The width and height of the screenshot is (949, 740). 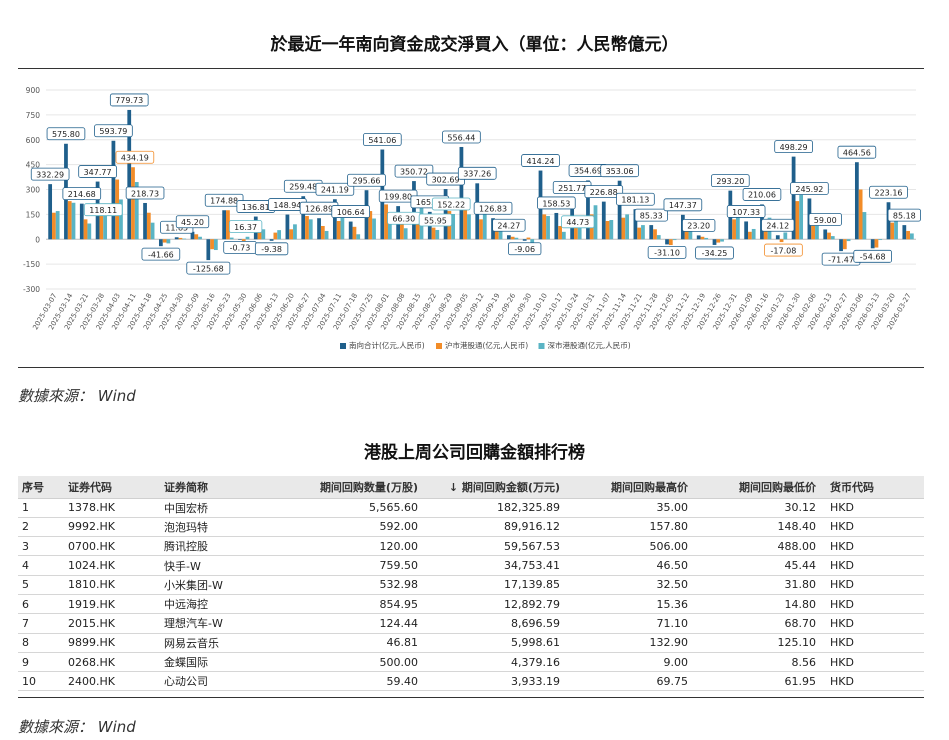 I want to click on data-label: 332.29, so click(x=50, y=174).